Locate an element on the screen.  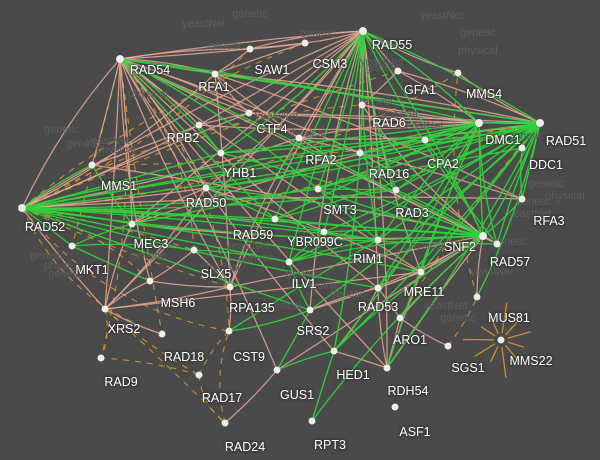
graph-node-rad52 is located at coordinates (22, 208).